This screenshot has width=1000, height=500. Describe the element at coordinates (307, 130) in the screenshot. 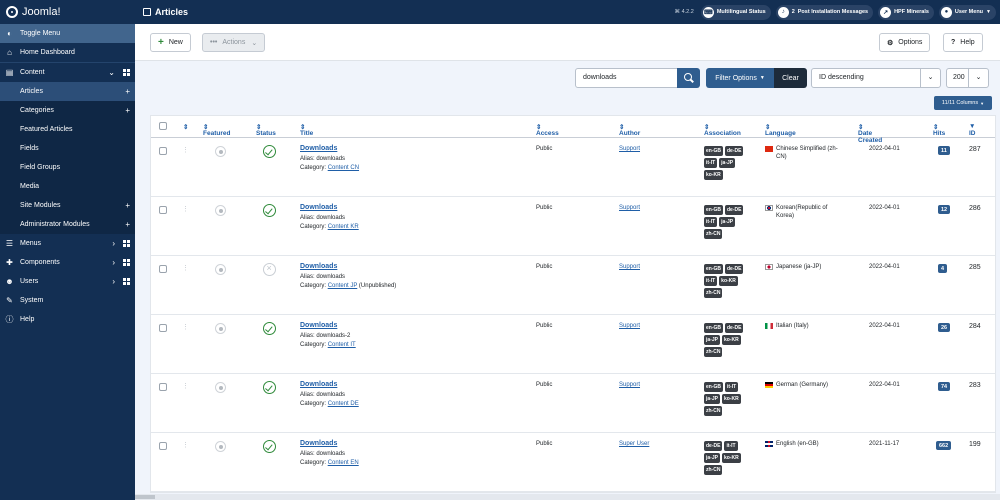

I see `column-header-title: Title ⇕` at that location.